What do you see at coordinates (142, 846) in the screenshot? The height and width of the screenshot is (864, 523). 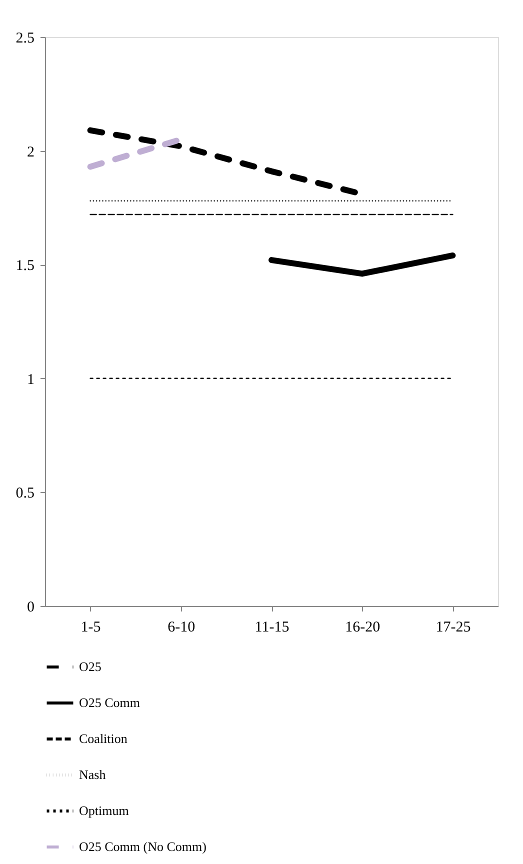 I see `legend-label: O25 Comm (No Comm)` at bounding box center [142, 846].